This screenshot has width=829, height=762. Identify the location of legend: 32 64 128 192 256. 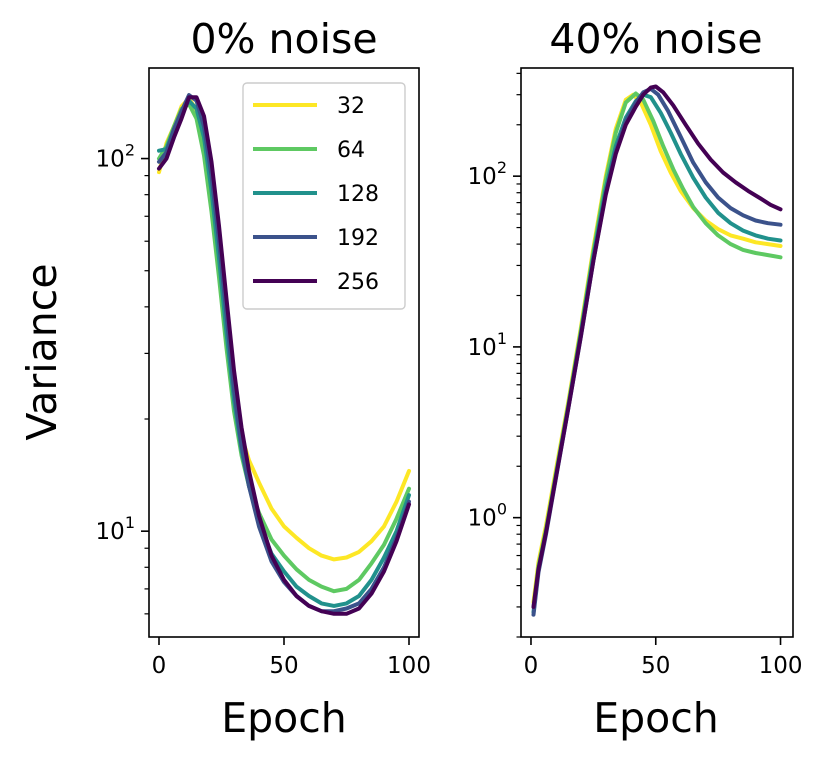
(324, 196).